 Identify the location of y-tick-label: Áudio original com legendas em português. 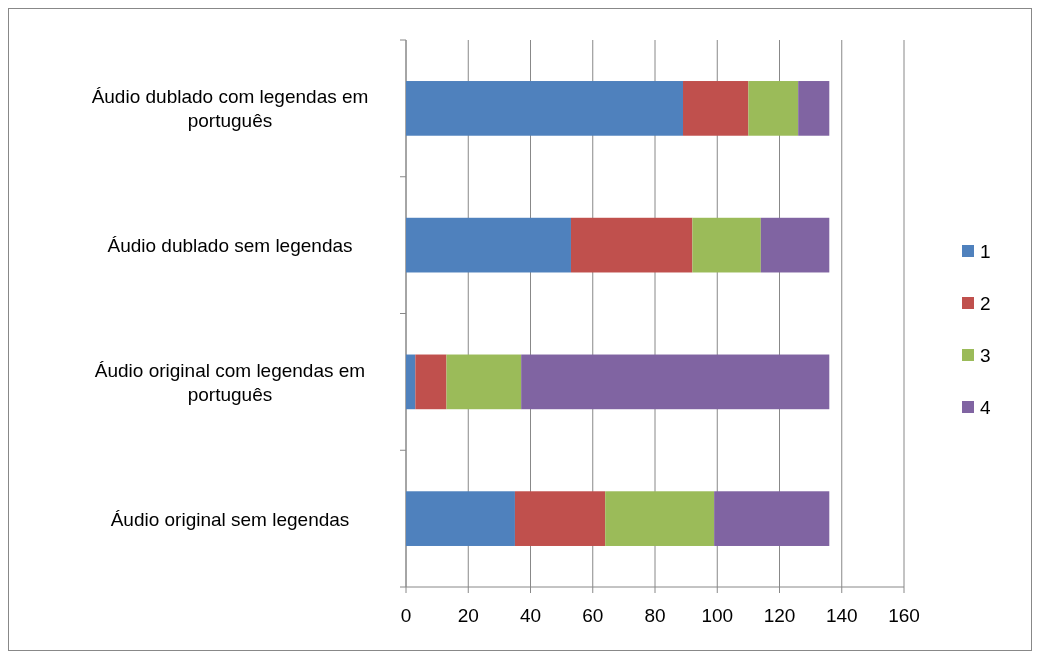
(230, 382).